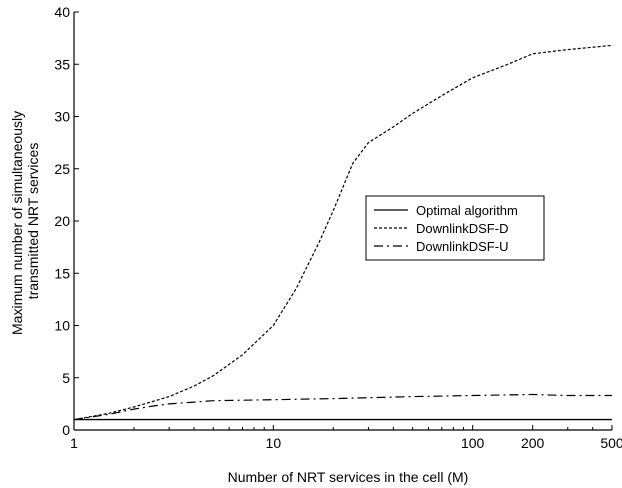 The image size is (622, 488). What do you see at coordinates (274, 443) in the screenshot?
I see `x-tick-label: 10` at bounding box center [274, 443].